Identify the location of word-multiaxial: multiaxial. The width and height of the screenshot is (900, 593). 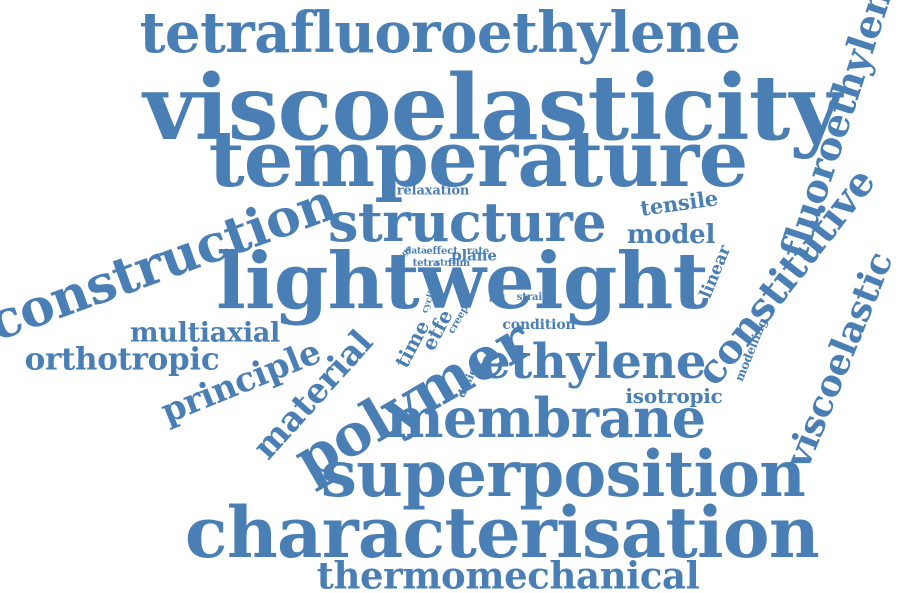
(205, 333).